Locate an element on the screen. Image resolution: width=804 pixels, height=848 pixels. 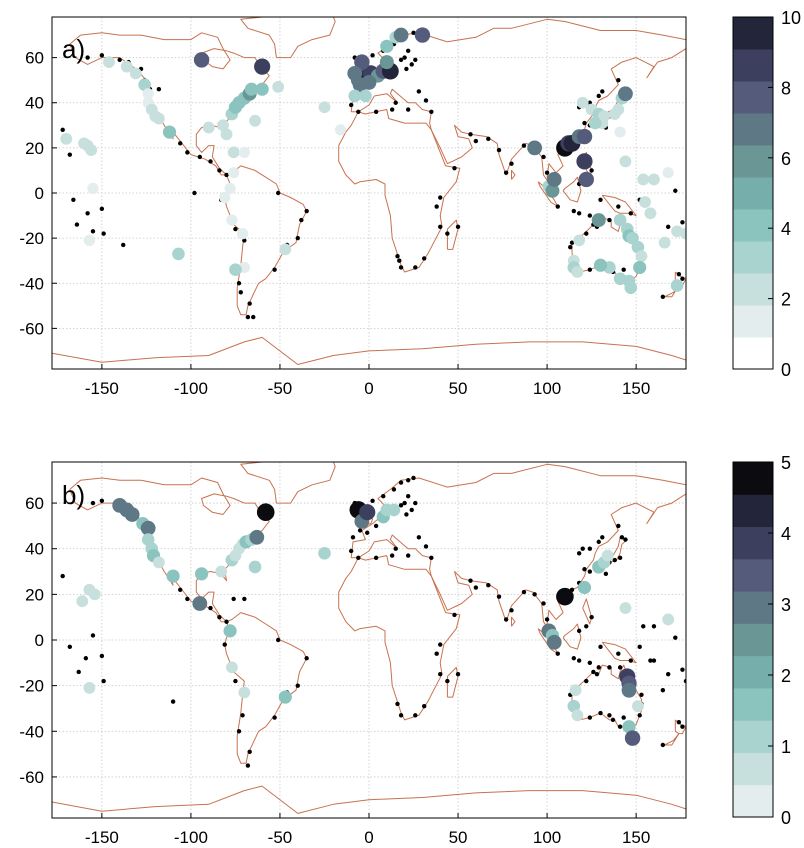
colorbar-frame is located at coordinates (753, 639).